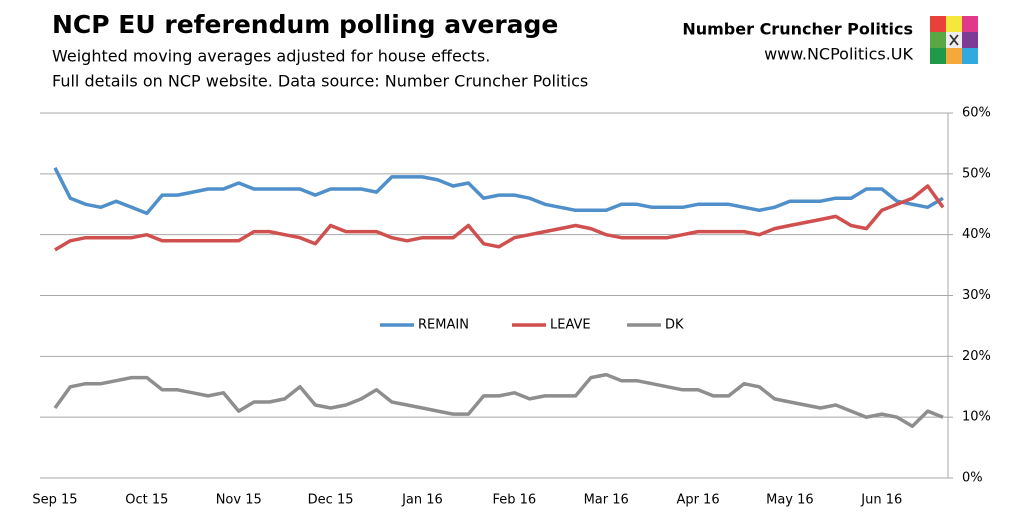 This screenshot has width=1024, height=516. I want to click on x-tick-label: May 16, so click(790, 500).